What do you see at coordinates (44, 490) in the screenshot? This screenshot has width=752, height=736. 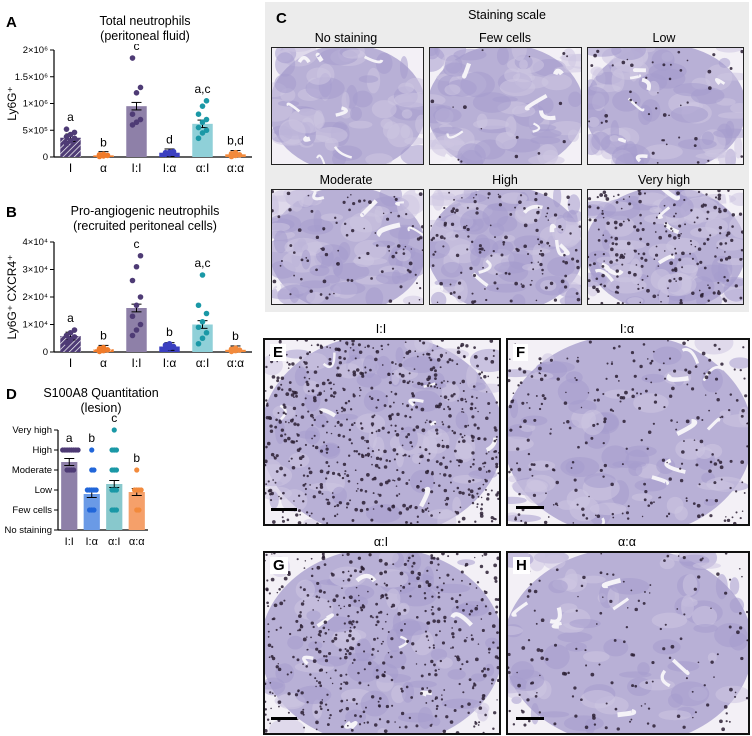 I see `y-tick-label: Low` at bounding box center [44, 490].